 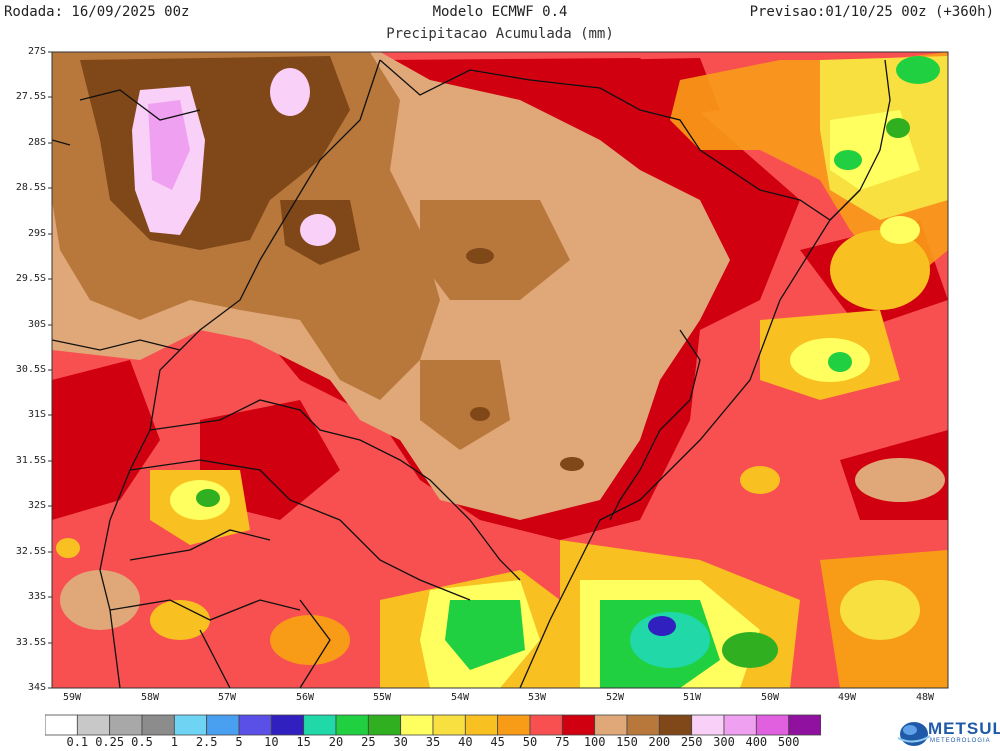 I want to click on model-title: Modelo ECMWF 0.4, so click(x=500, y=12).